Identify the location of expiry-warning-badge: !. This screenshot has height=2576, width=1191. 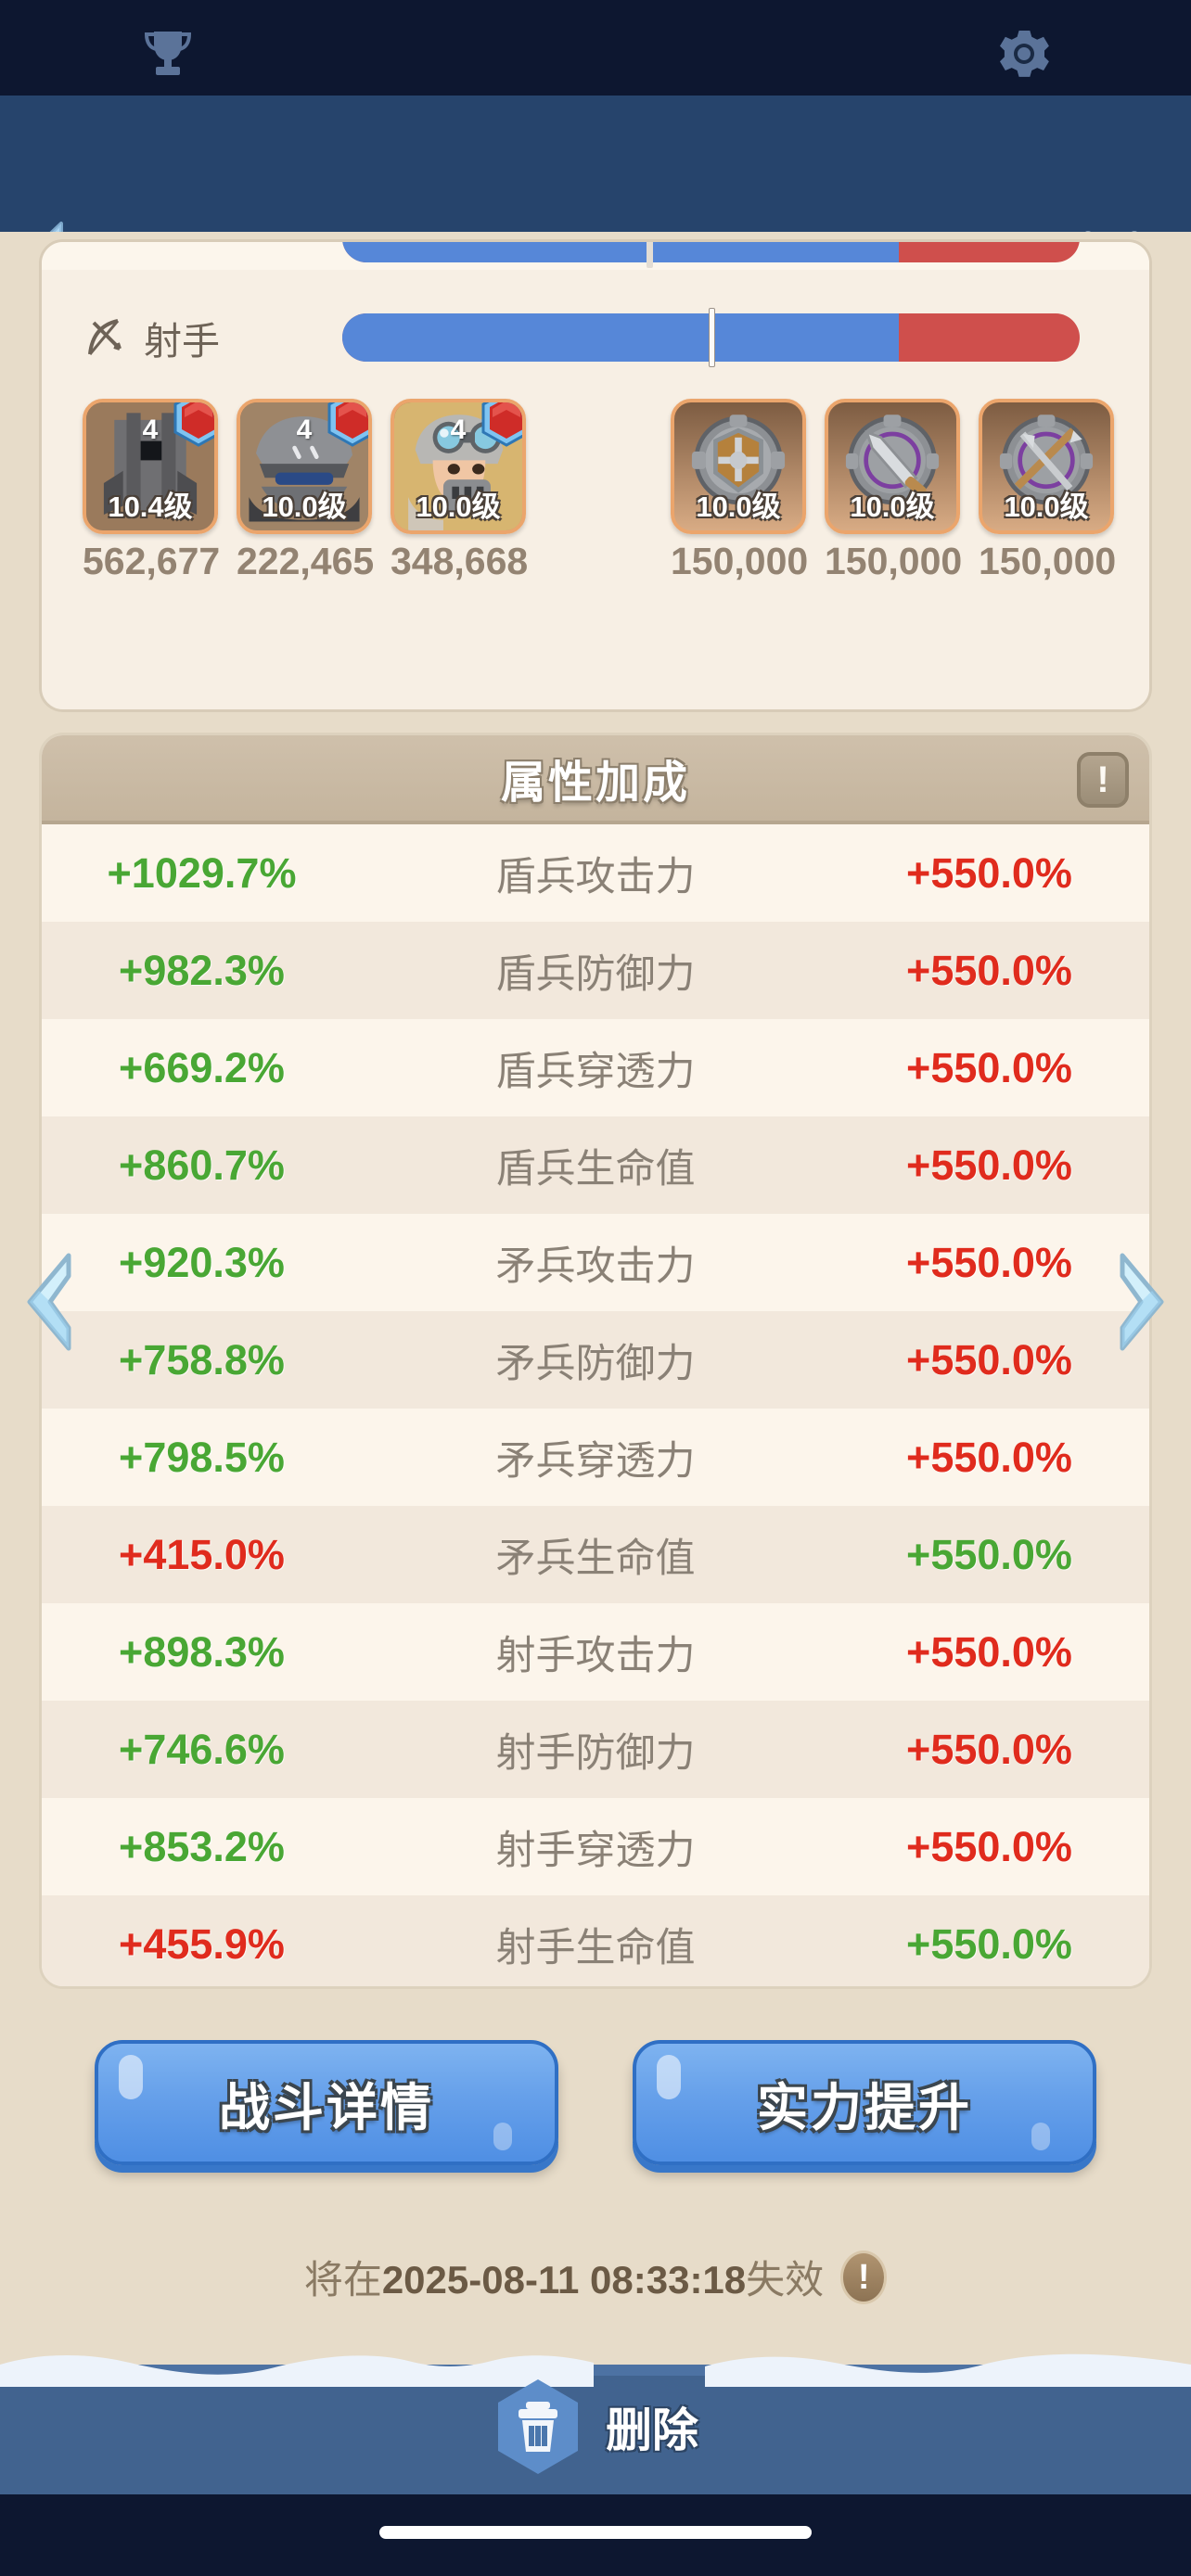
(864, 2277).